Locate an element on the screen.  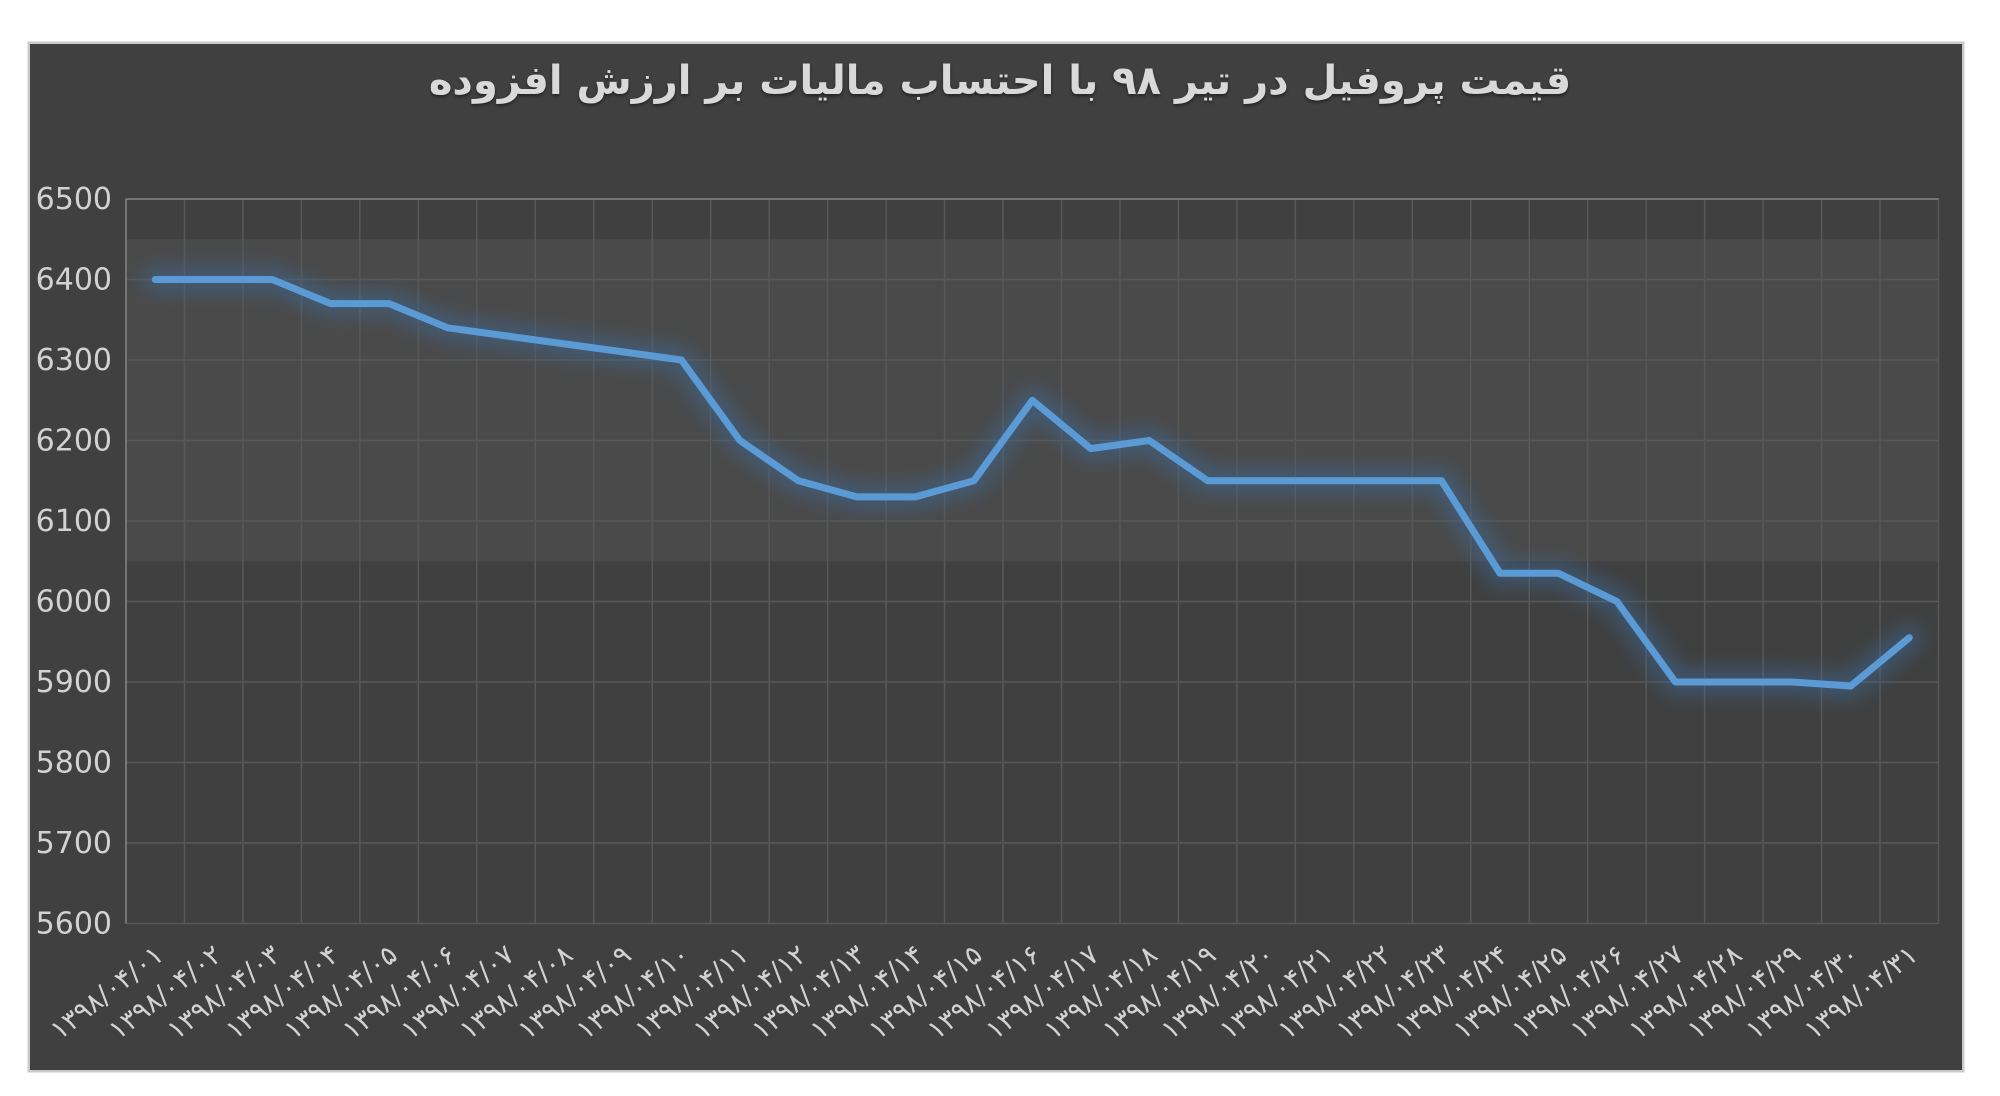
y-axis-labels: 6500 6400 6300 6200 6100 6000 5900 5800 5700 5600 is located at coordinates (74, 562).